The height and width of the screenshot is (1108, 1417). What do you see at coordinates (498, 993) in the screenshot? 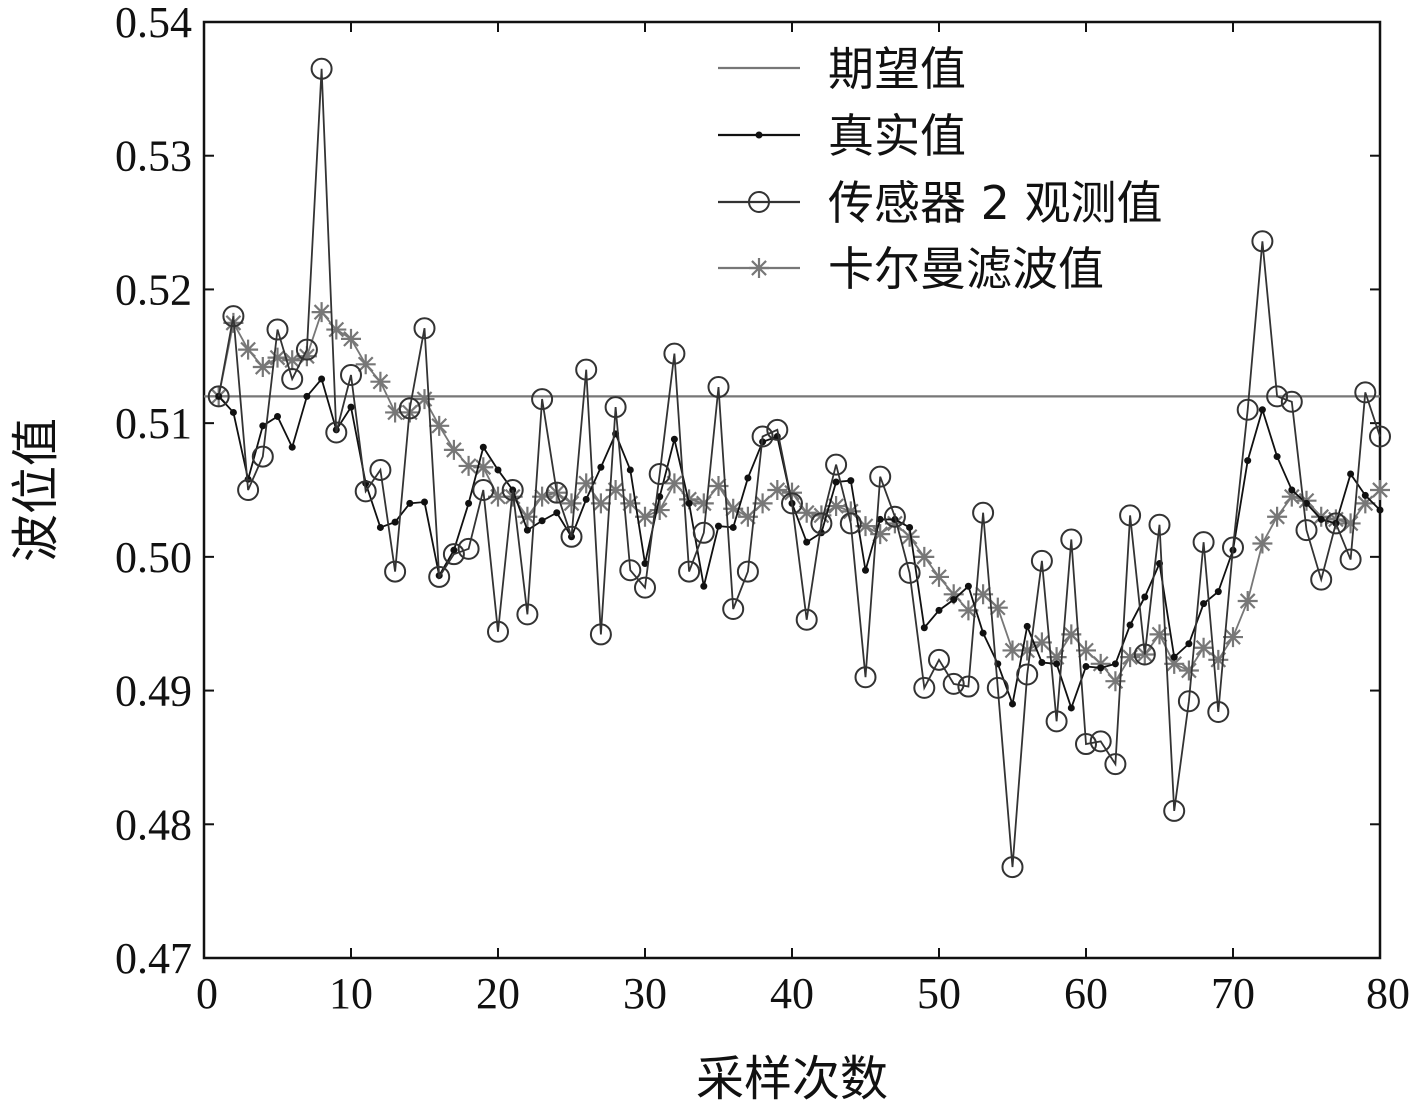
I see `x-tick-label: 20` at bounding box center [498, 993].